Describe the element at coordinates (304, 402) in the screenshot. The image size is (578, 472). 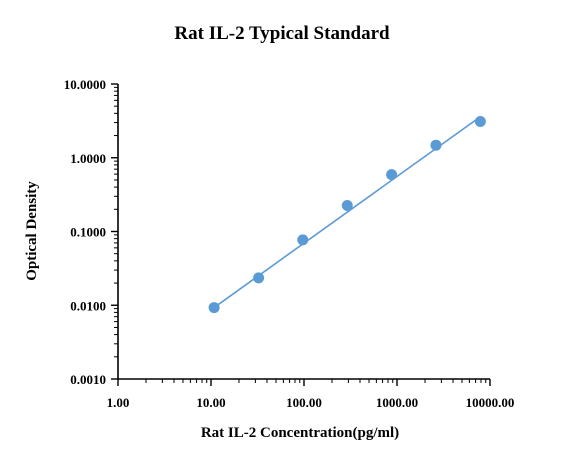
I see `x-tick-label: 100.00` at that location.